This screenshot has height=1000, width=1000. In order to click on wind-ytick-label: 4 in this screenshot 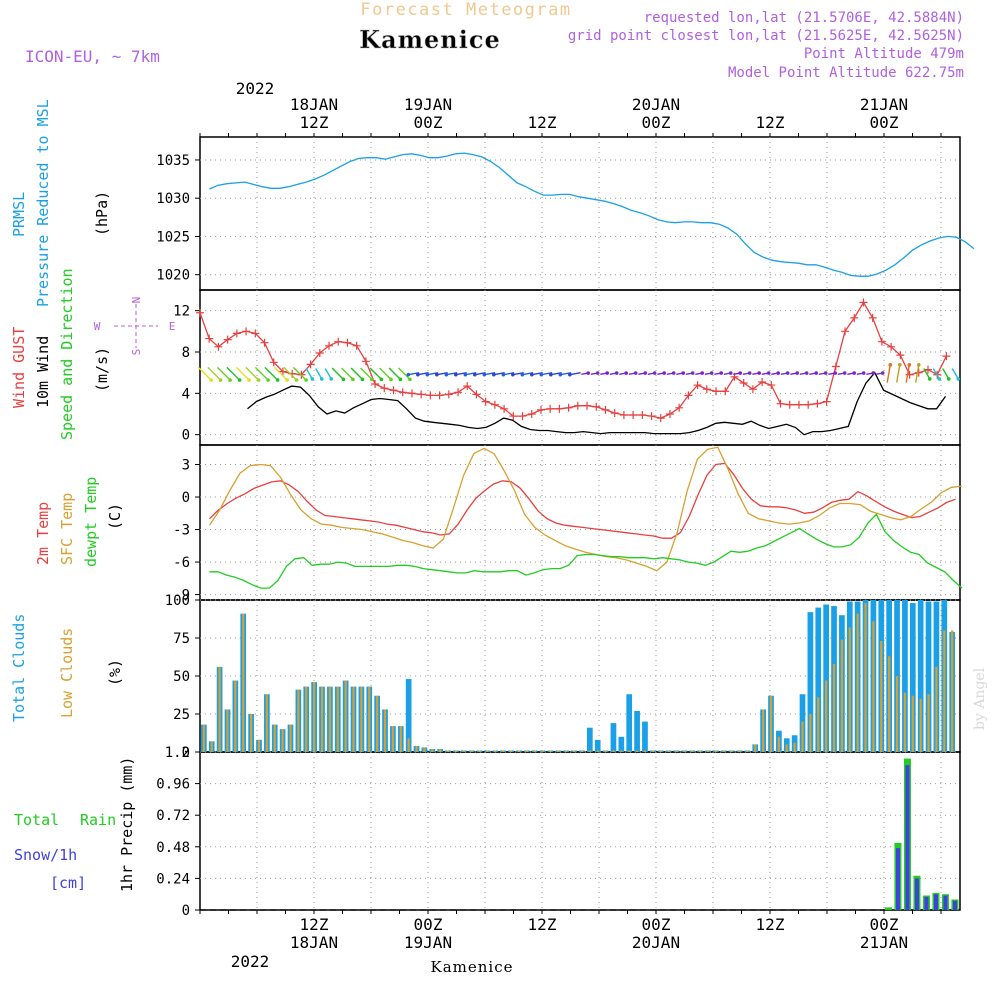, I will do `click(186, 394)`.